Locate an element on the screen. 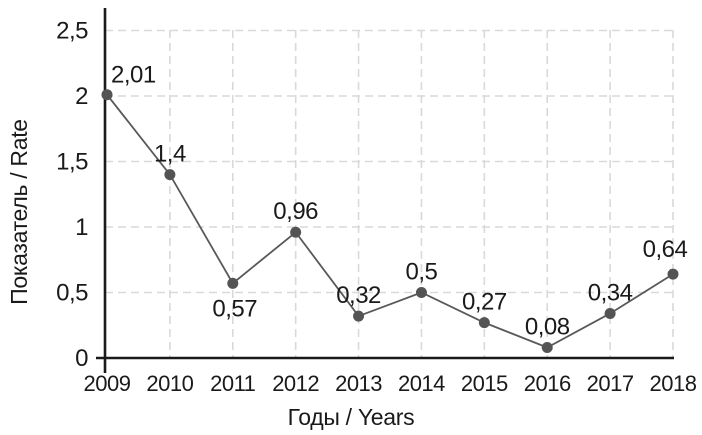 This screenshot has width=702, height=435. x-tick-label: 2012 is located at coordinates (295, 383).